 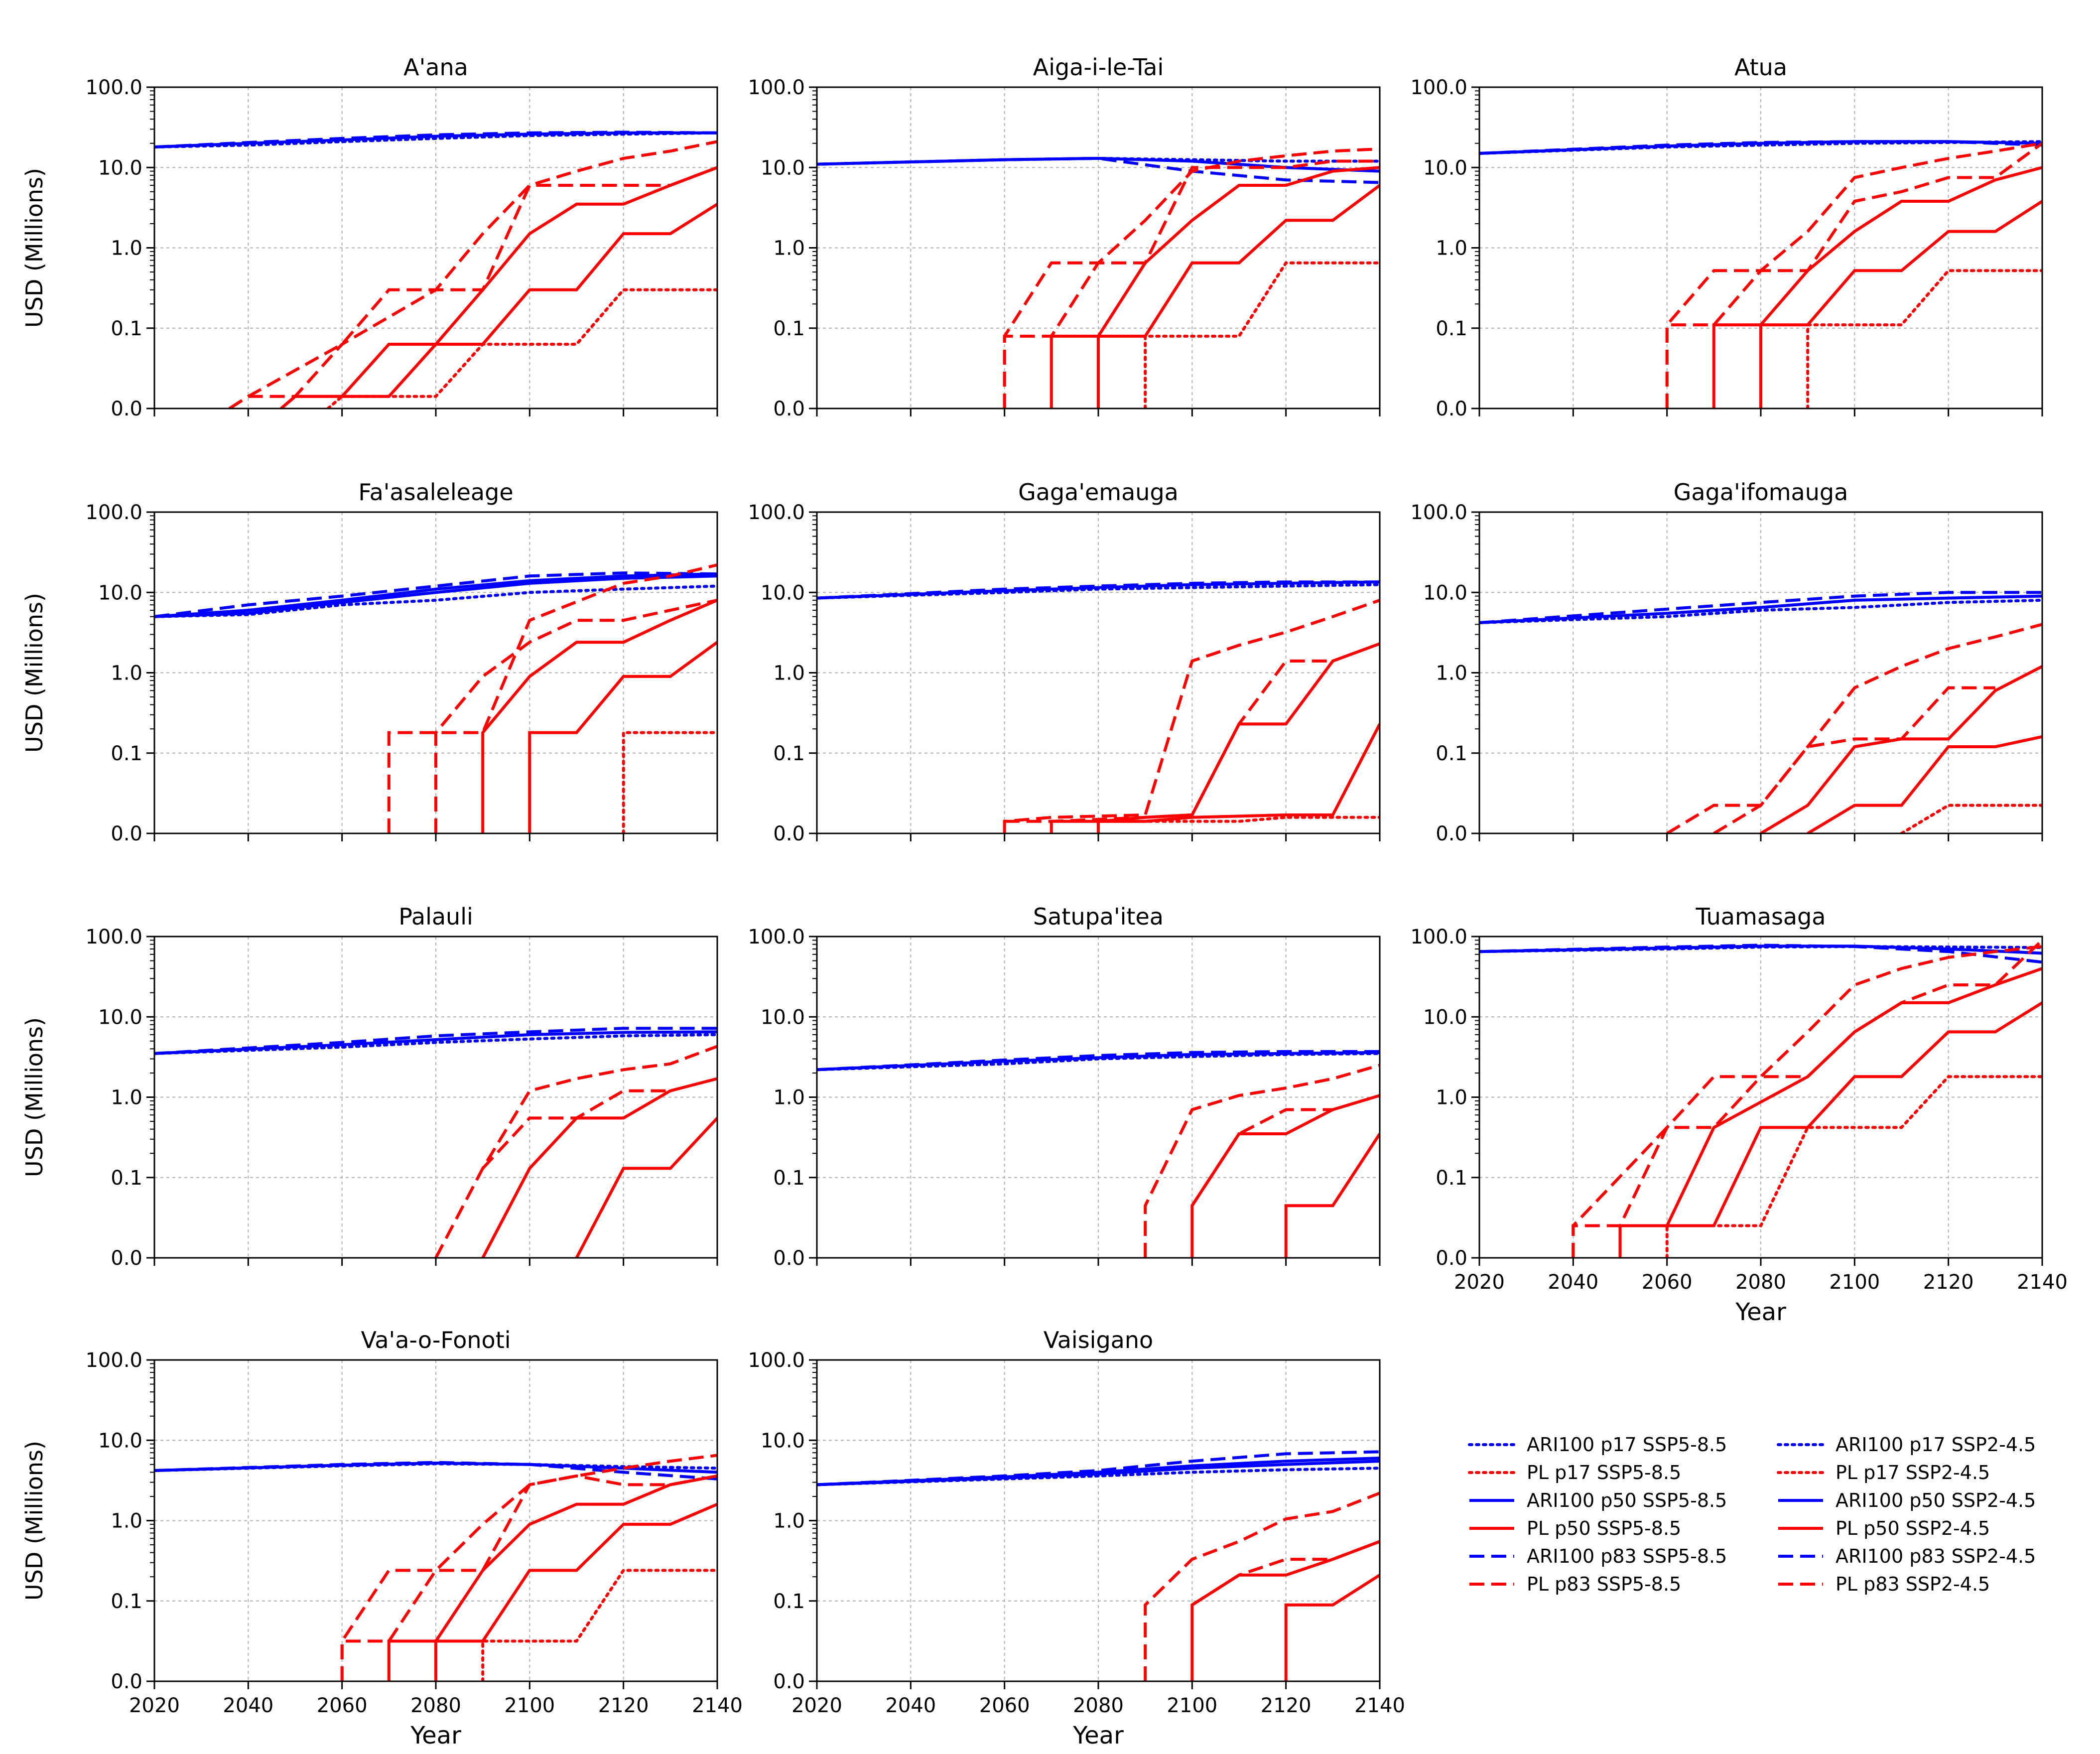 What do you see at coordinates (1627, 1500) in the screenshot?
I see `legend-label: ARI100 p50 SSP5-8.5` at bounding box center [1627, 1500].